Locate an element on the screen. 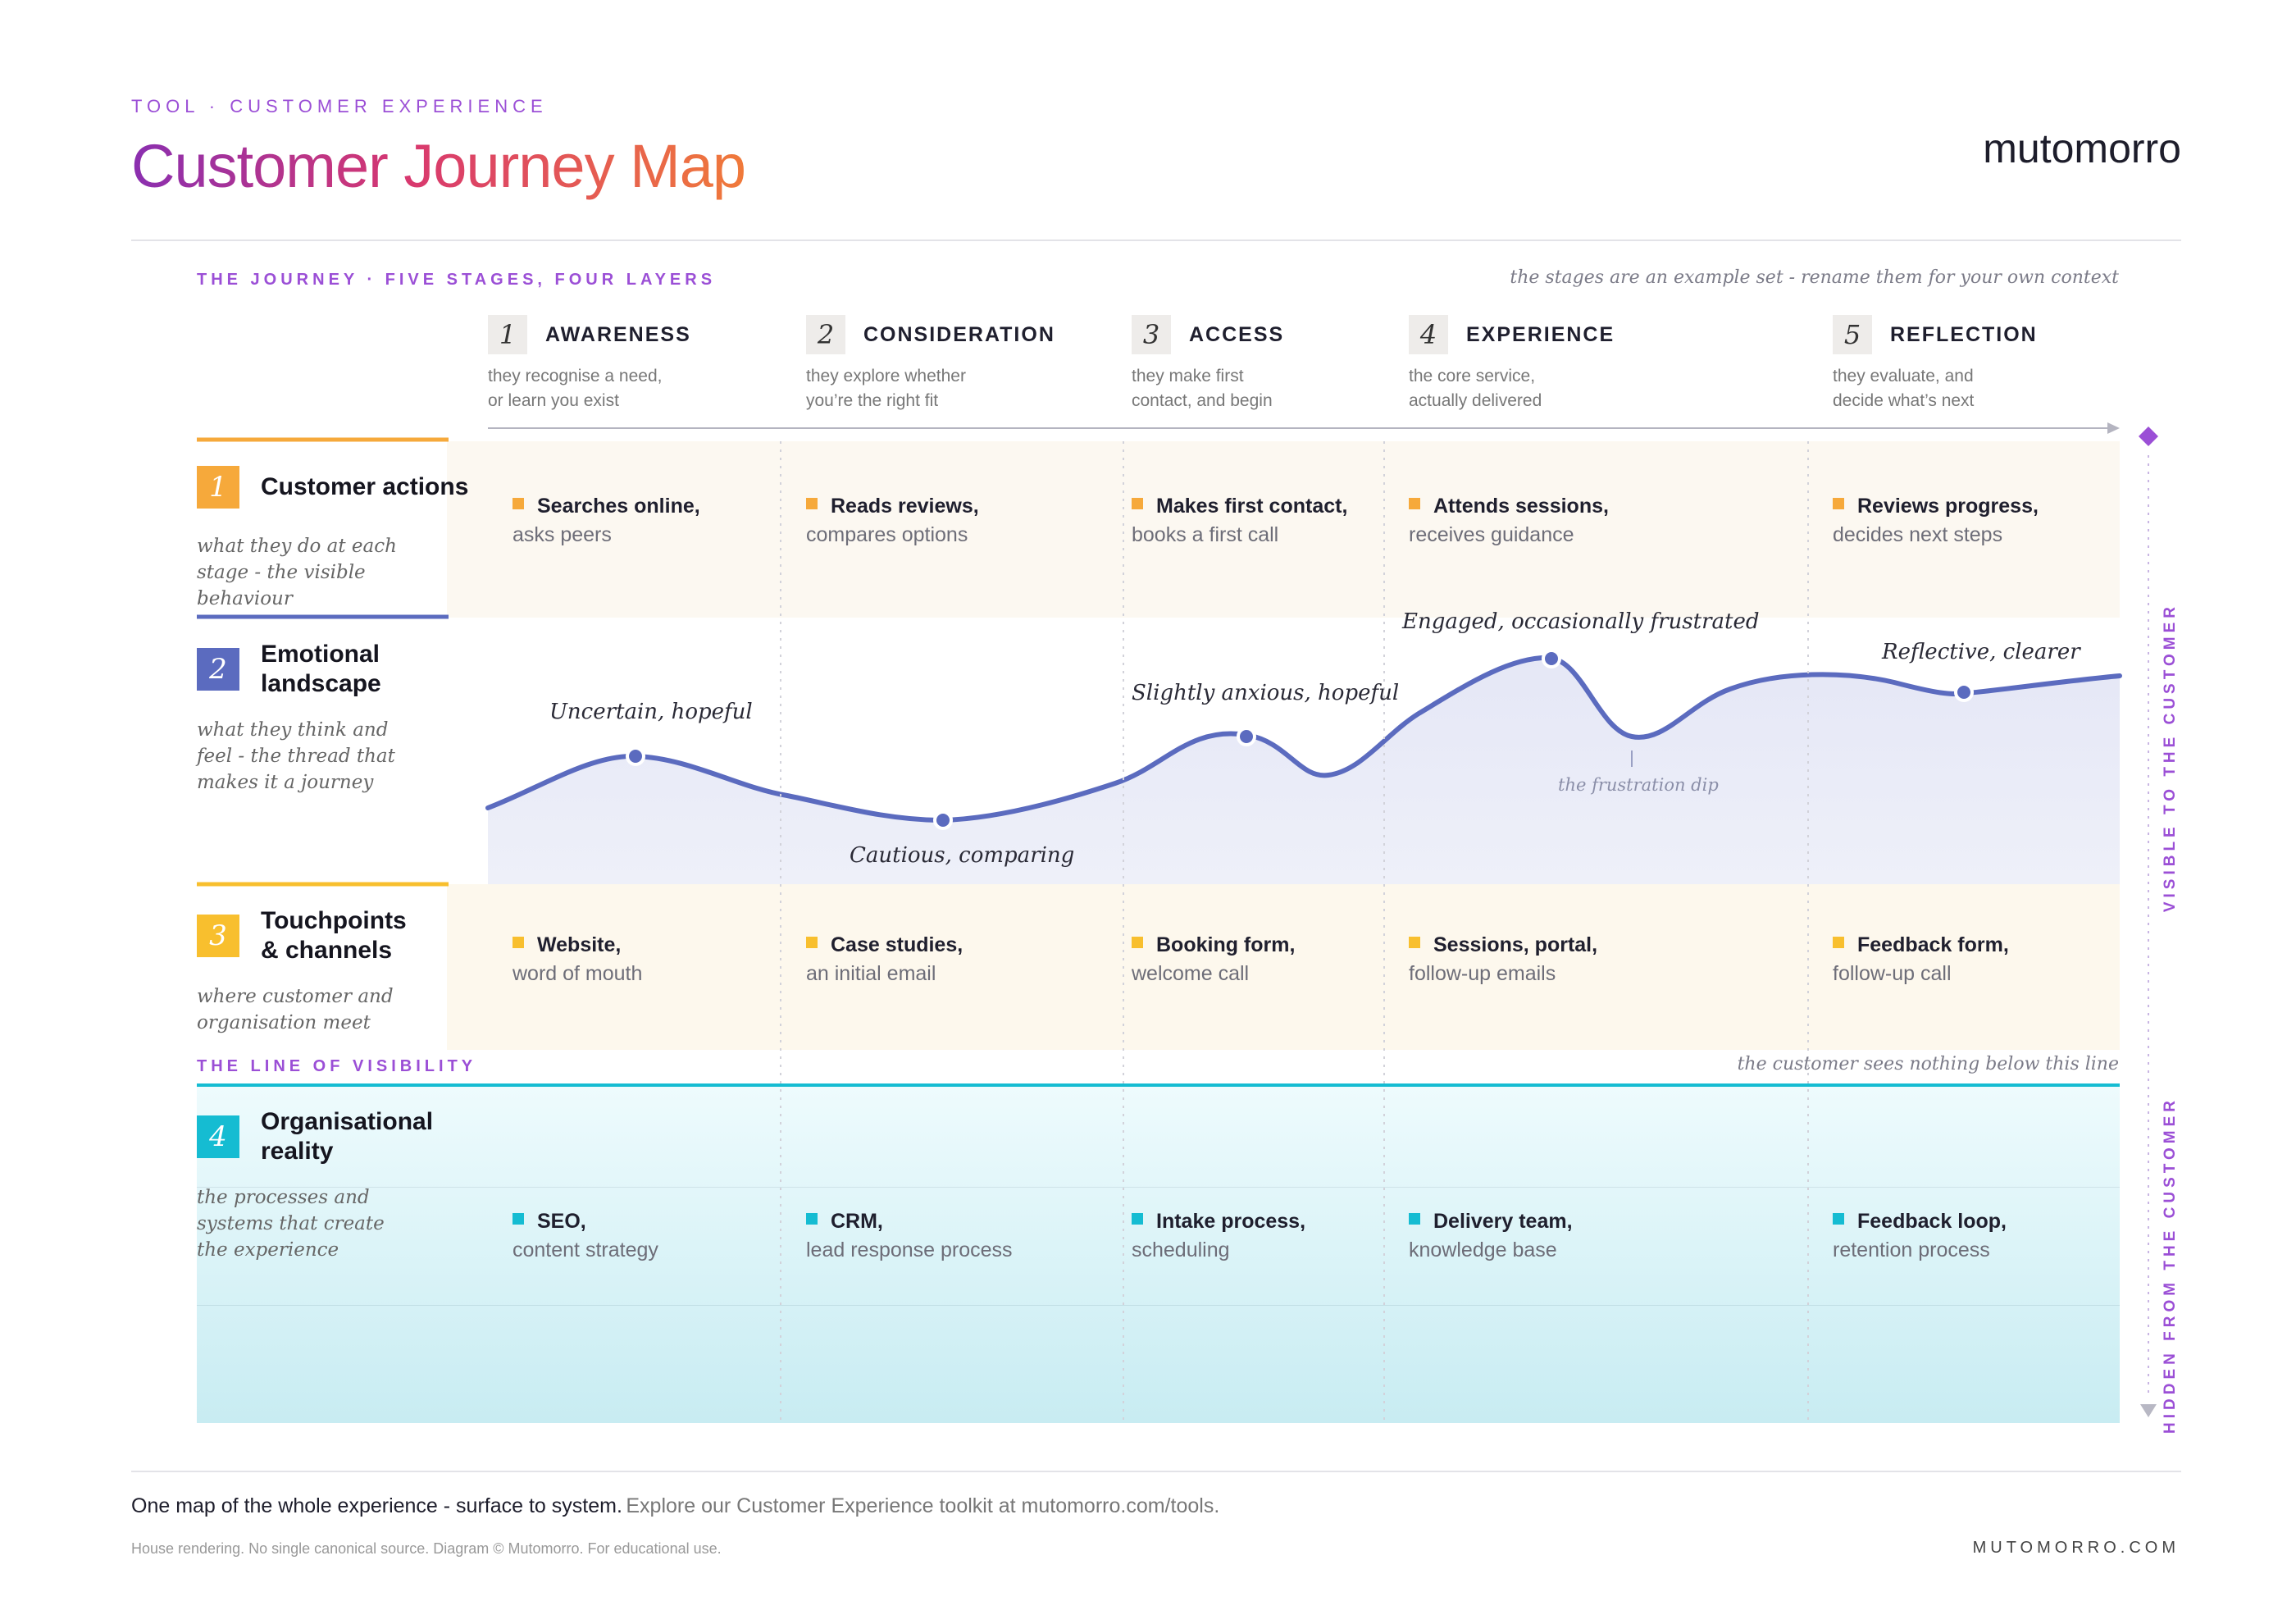  layer-title: Emotional is located at coordinates (320, 654).